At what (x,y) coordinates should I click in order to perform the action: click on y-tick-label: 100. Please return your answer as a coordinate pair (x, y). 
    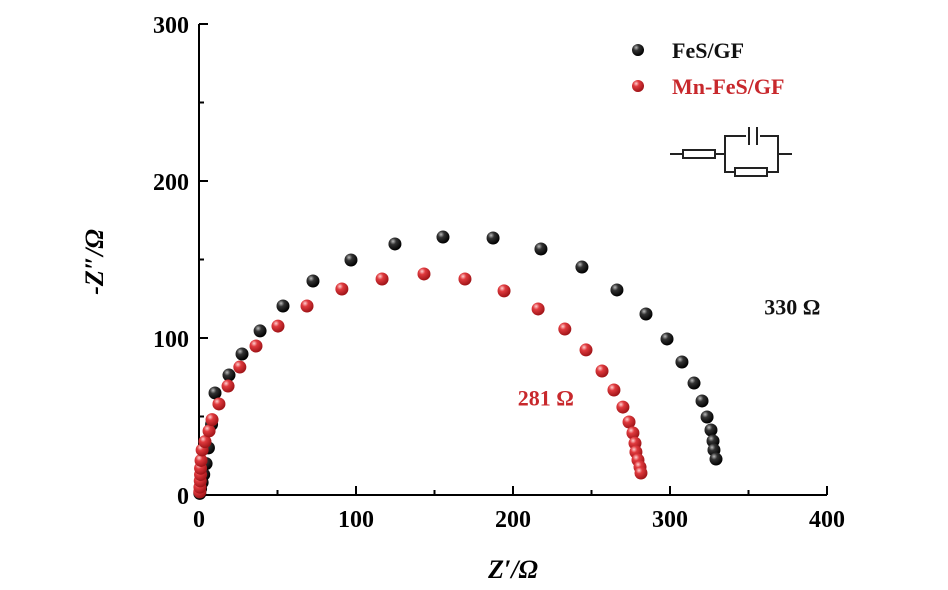
    Looking at the image, I should click on (171, 340).